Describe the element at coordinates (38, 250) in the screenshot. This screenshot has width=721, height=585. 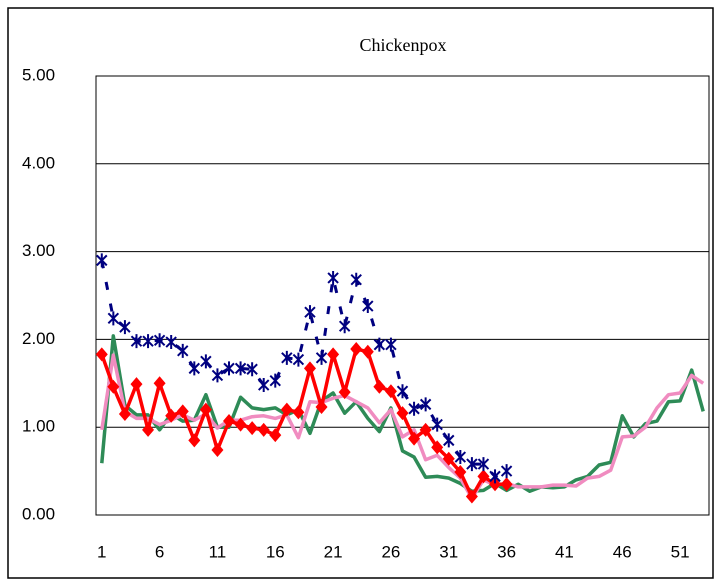
I see `y-tick-label: 3.00` at that location.